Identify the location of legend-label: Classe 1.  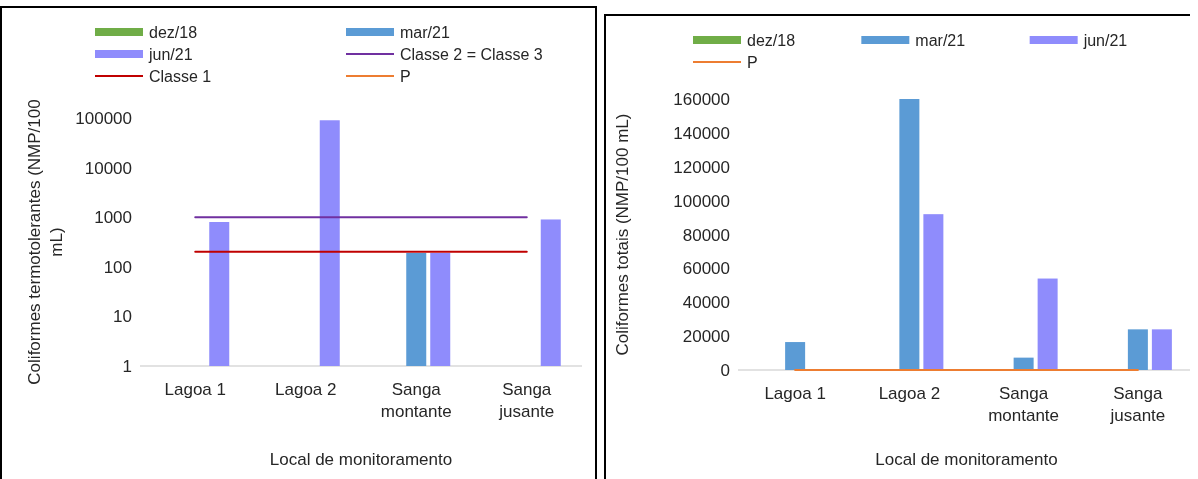
(180, 76).